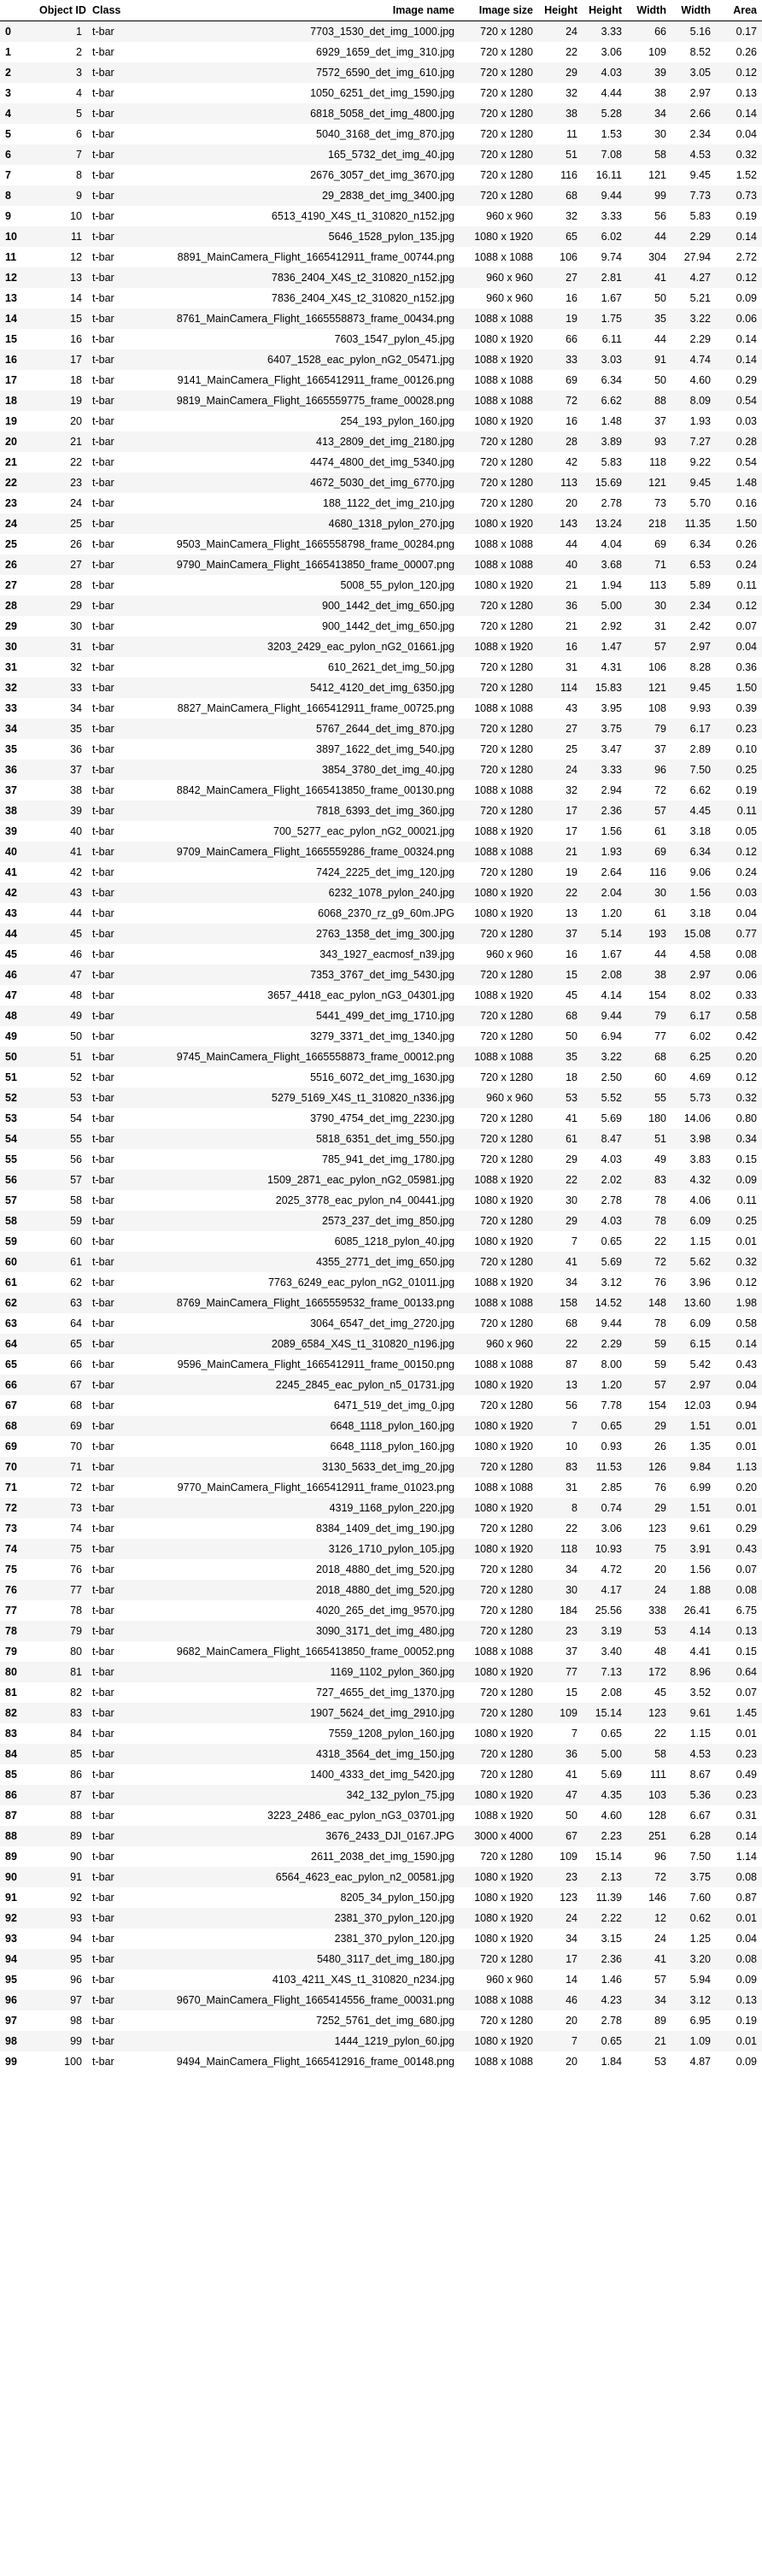 This screenshot has width=762, height=2576. I want to click on cell-width-pct: 2.42, so click(700, 626).